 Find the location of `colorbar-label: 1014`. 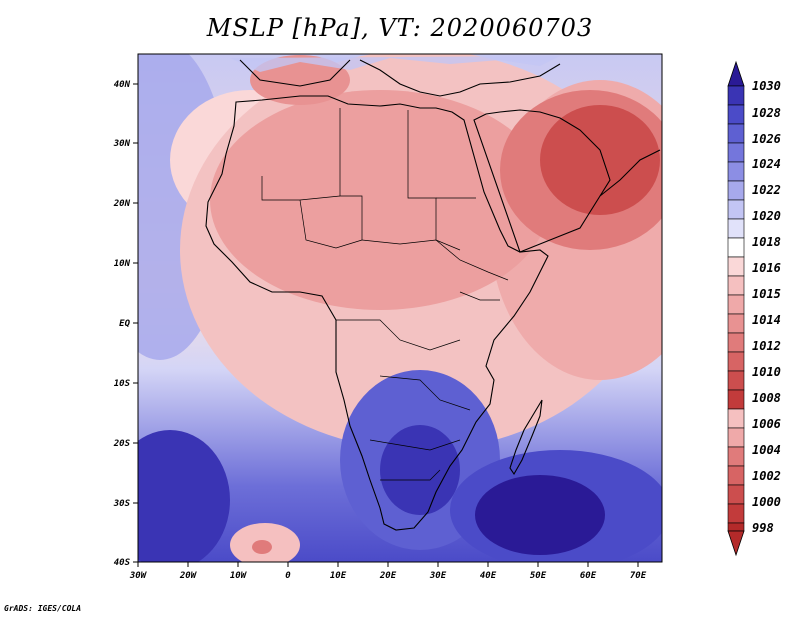

colorbar-label: 1014 is located at coordinates (766, 320).